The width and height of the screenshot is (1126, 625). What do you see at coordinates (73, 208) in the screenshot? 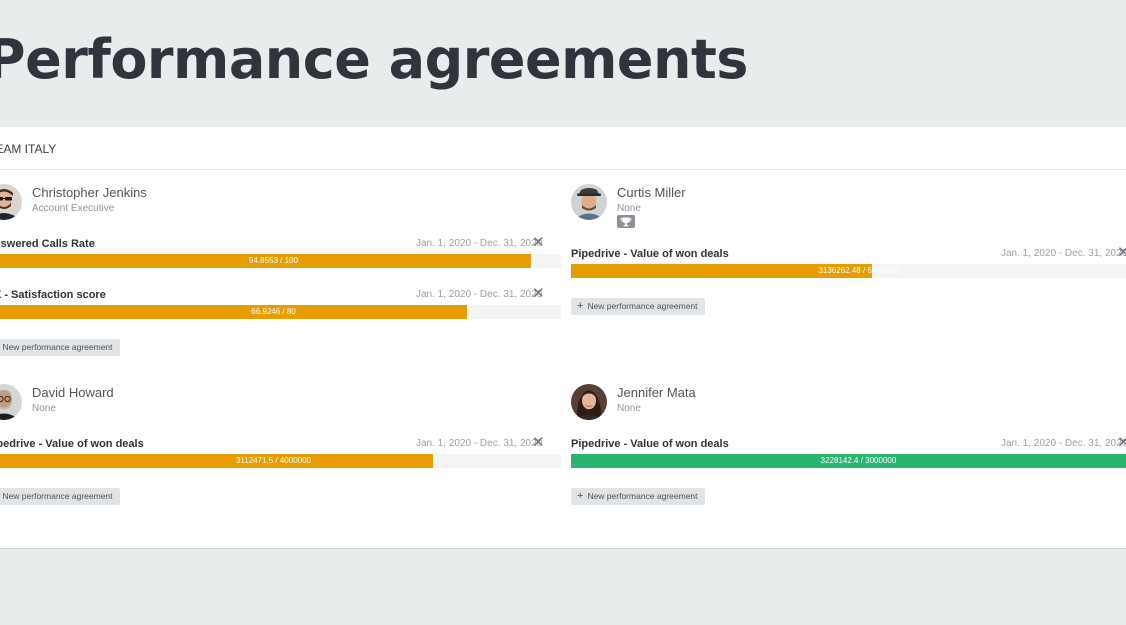
I see `person-role: Account Executive` at bounding box center [73, 208].